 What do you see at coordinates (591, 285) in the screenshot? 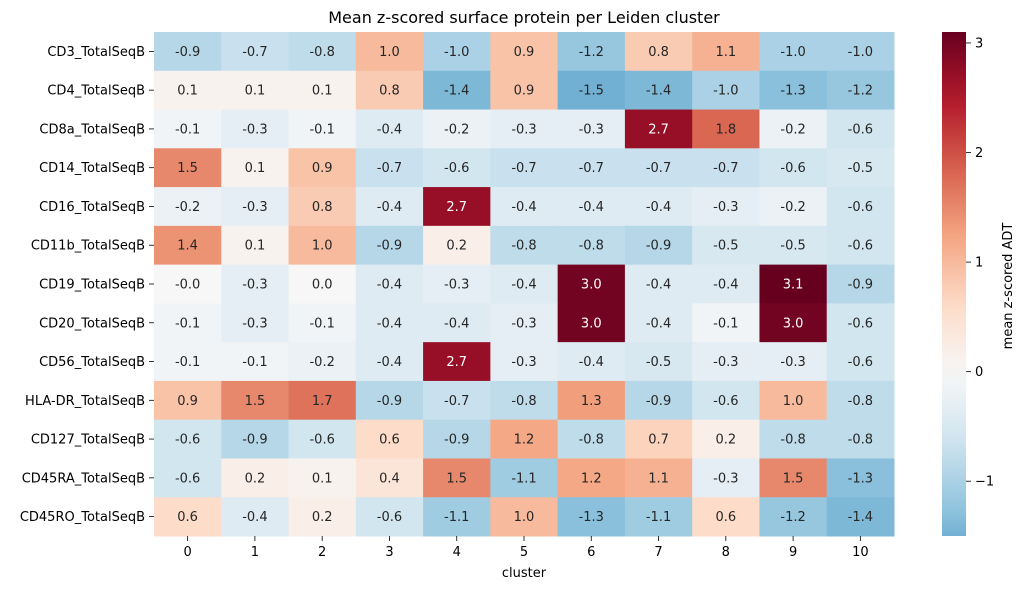
I see `cell-value-label: 3.0` at bounding box center [591, 285].